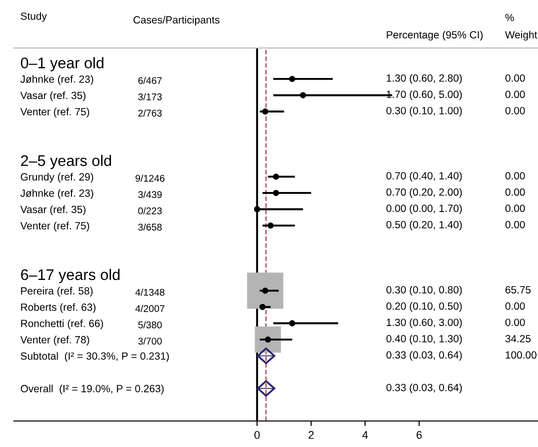 The height and width of the screenshot is (447, 538). Describe the element at coordinates (33, 17) in the screenshot. I see `y-axis-title: Study` at that location.